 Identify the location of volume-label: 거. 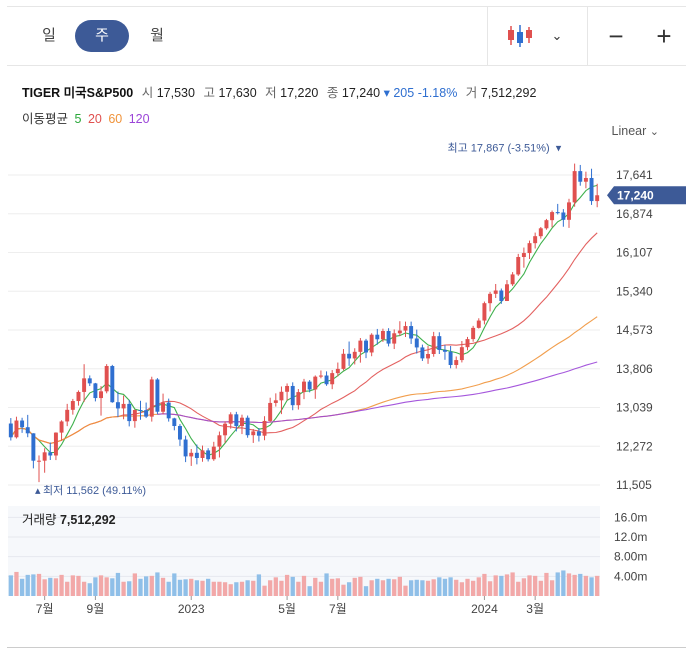
(471, 93).